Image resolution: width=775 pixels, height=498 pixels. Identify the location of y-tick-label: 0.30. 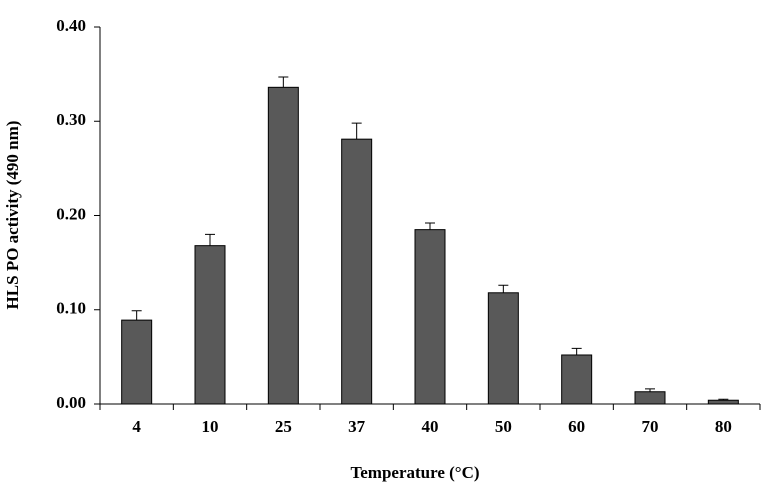
(71, 119).